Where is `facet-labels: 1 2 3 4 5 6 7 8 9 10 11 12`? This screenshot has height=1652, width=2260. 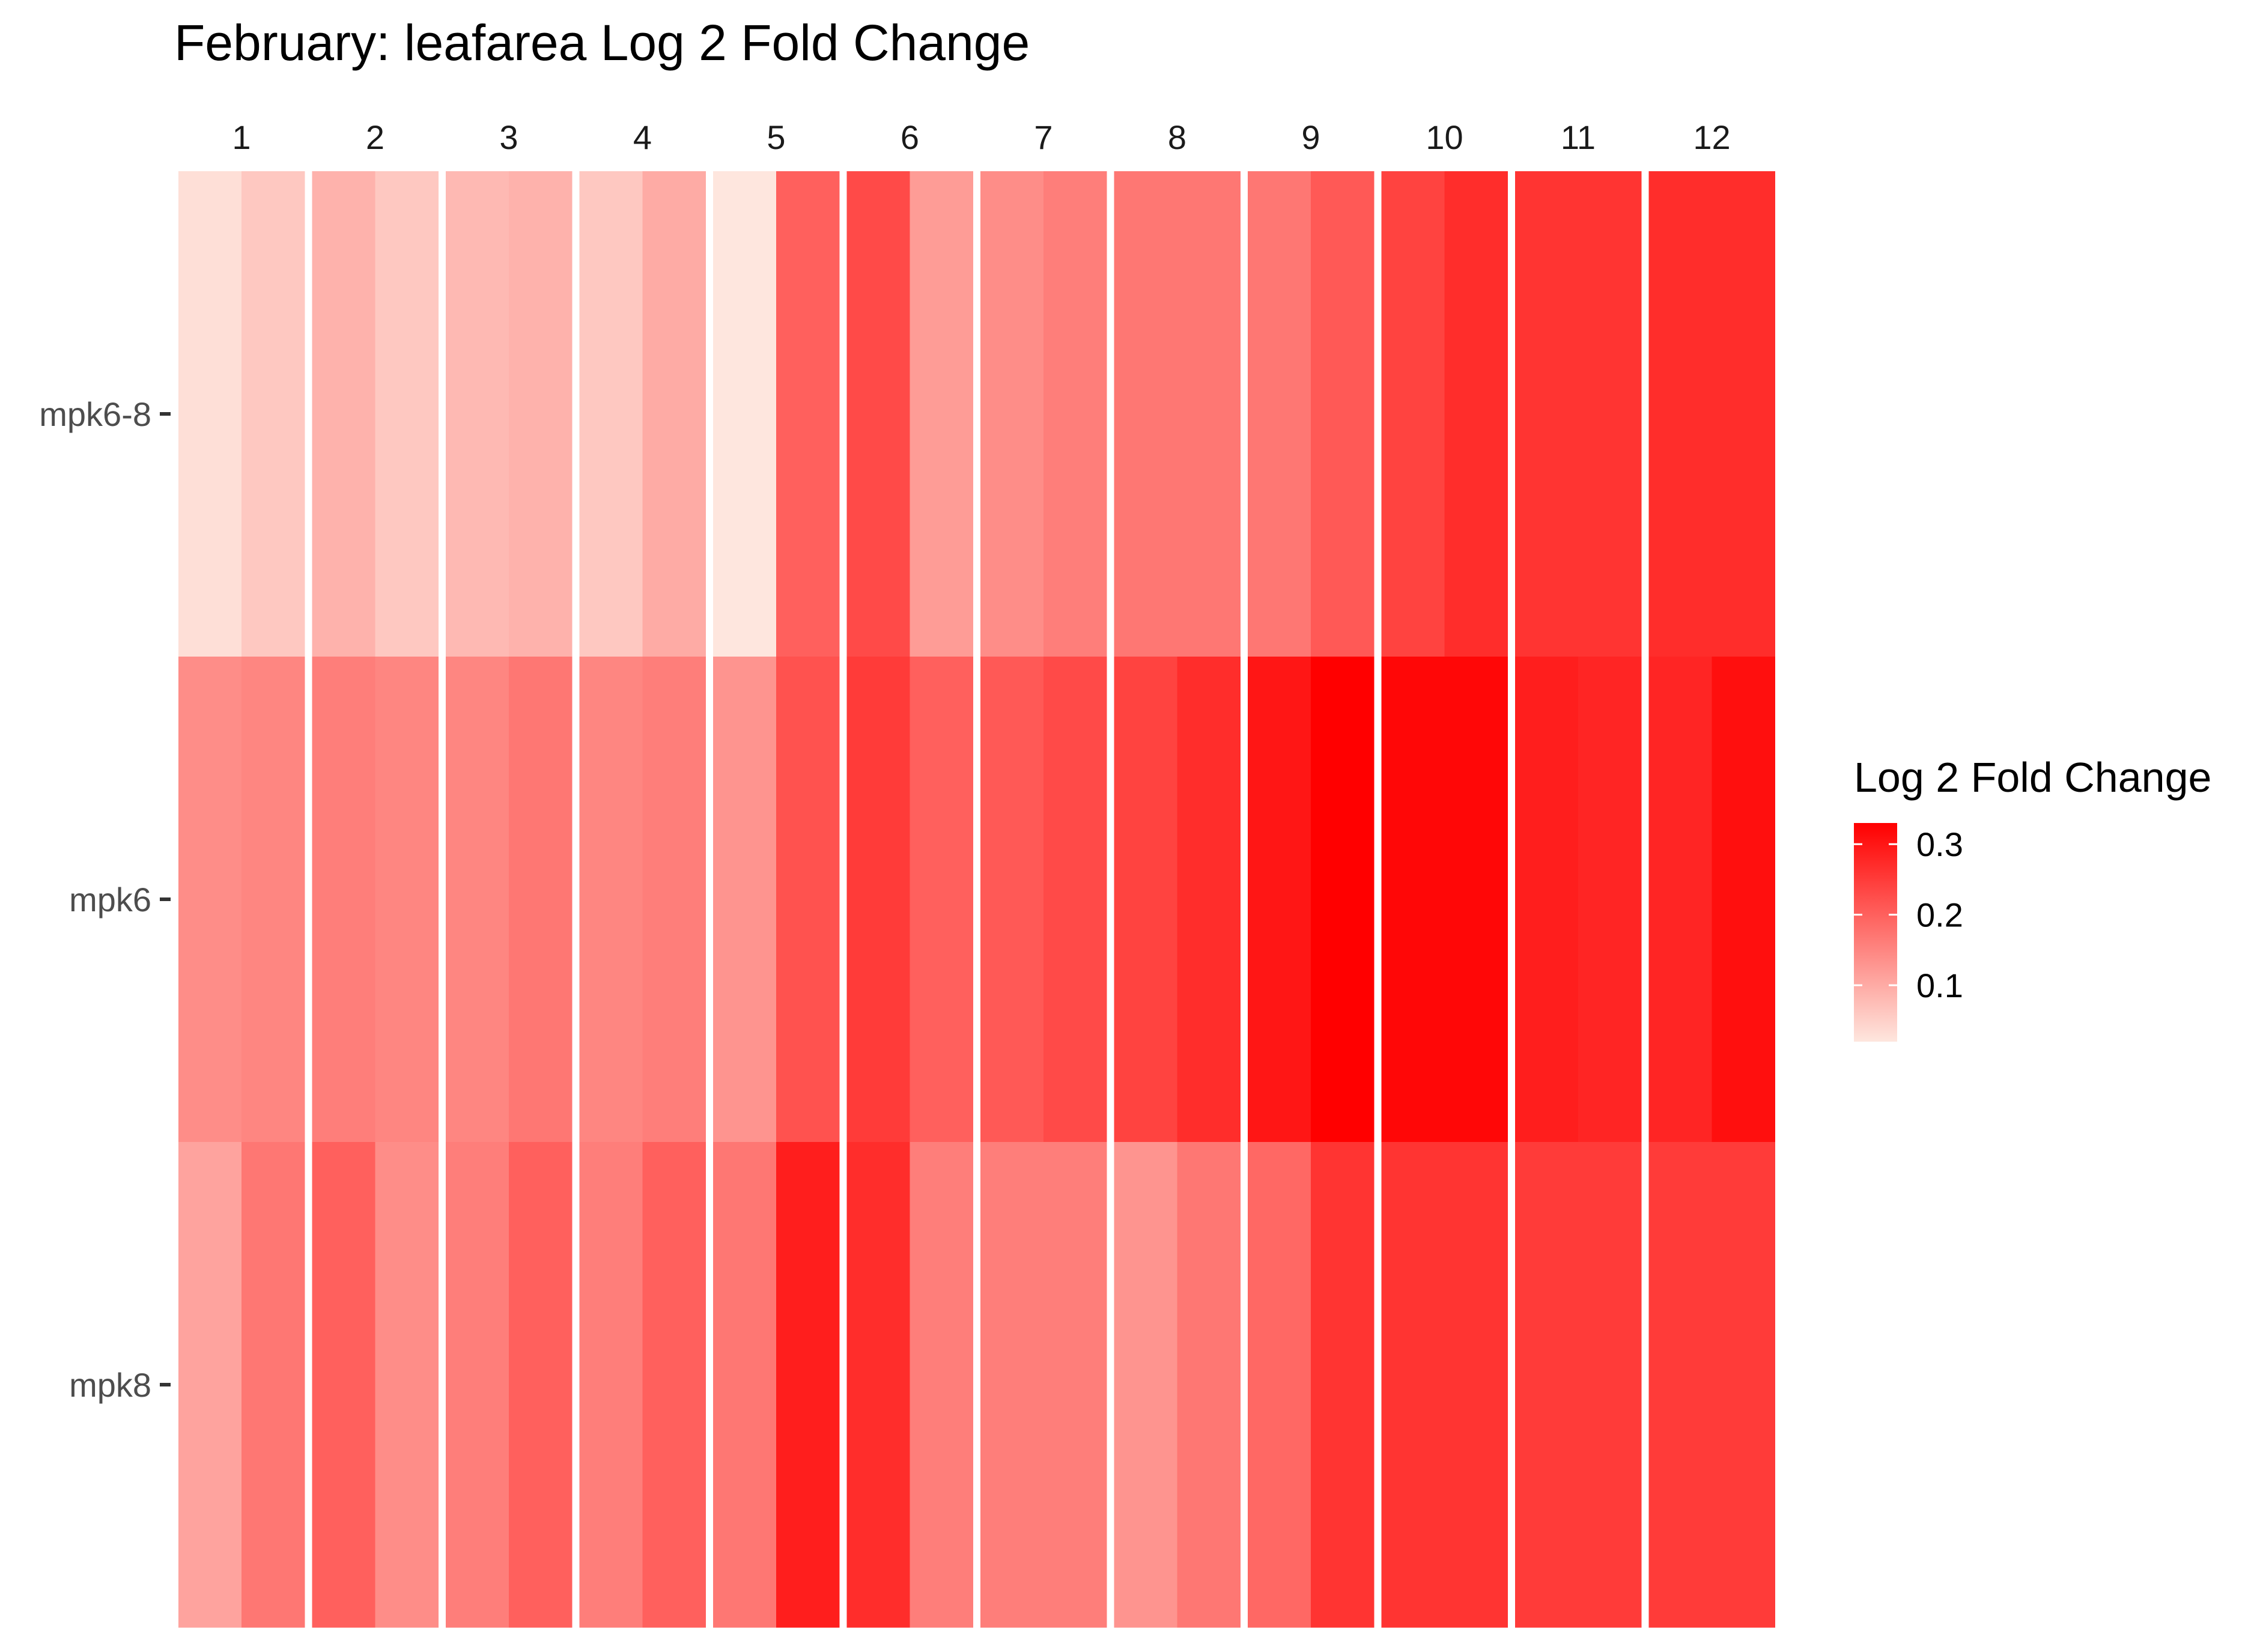 facet-labels: 1 2 3 4 5 6 7 8 9 10 11 12 is located at coordinates (981, 137).